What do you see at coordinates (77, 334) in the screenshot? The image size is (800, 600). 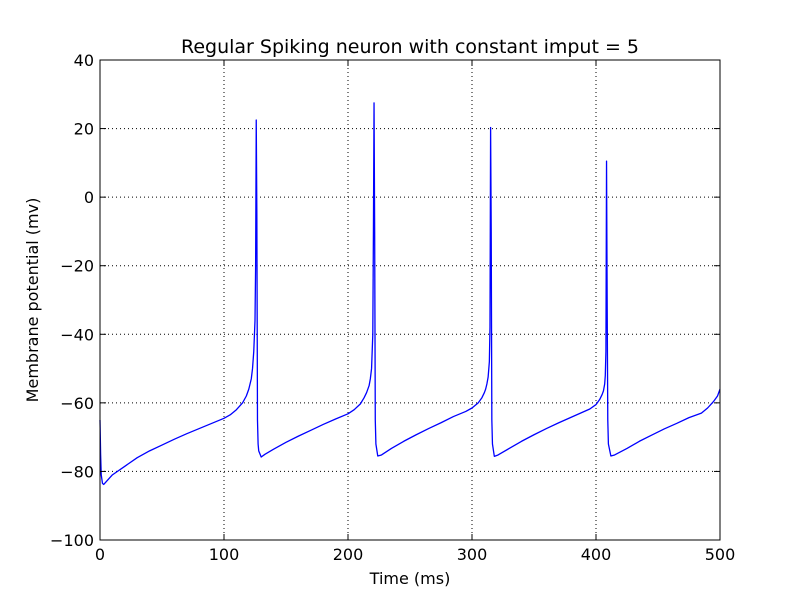 I see `y-tick-label: −40` at bounding box center [77, 334].